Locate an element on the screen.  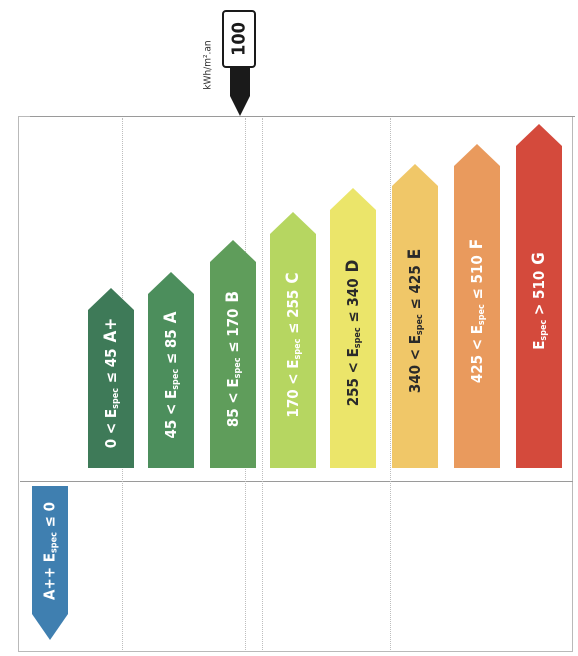
class-b-label-box: 85 < Espec ≤ 170 B is located at coordinates (233, 359).